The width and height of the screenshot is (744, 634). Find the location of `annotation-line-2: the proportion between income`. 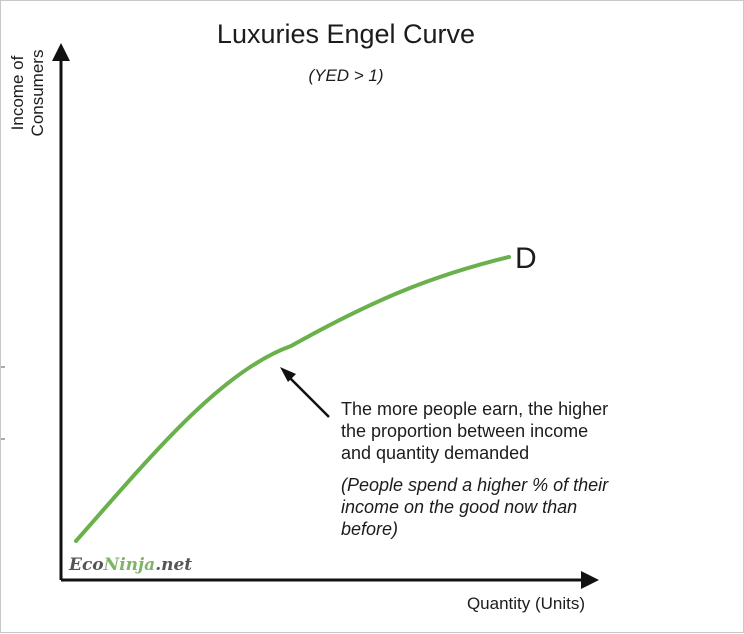

annotation-line-2: the proportion between income is located at coordinates (464, 431).